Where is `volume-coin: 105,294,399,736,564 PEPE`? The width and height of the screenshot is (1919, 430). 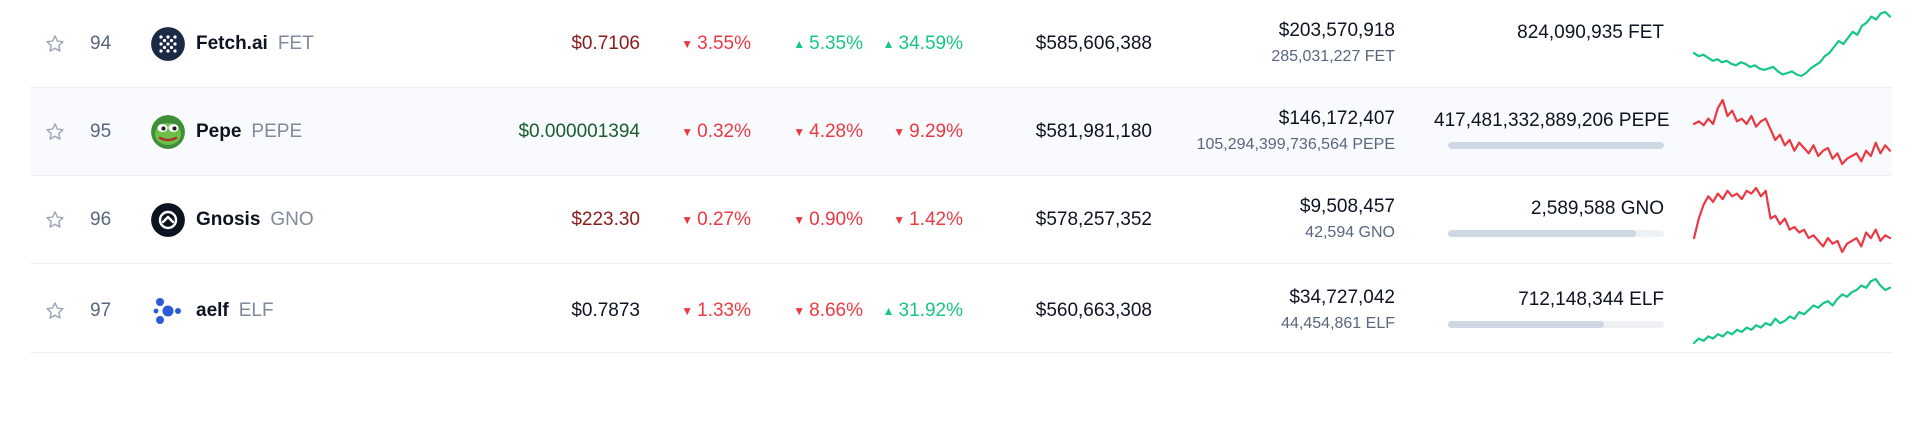 volume-coin: 105,294,399,736,564 PEPE is located at coordinates (1295, 144).